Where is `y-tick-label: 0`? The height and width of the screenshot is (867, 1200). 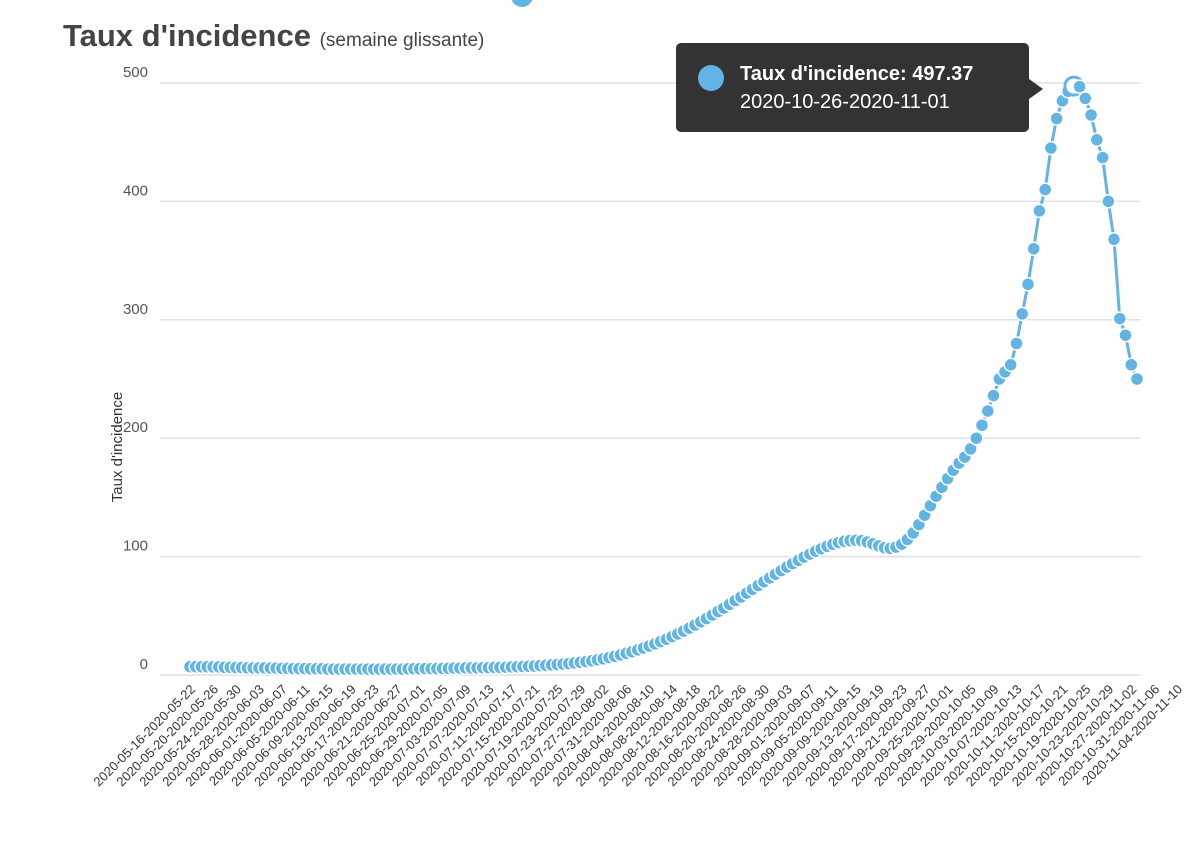
y-tick-label: 0 is located at coordinates (144, 664).